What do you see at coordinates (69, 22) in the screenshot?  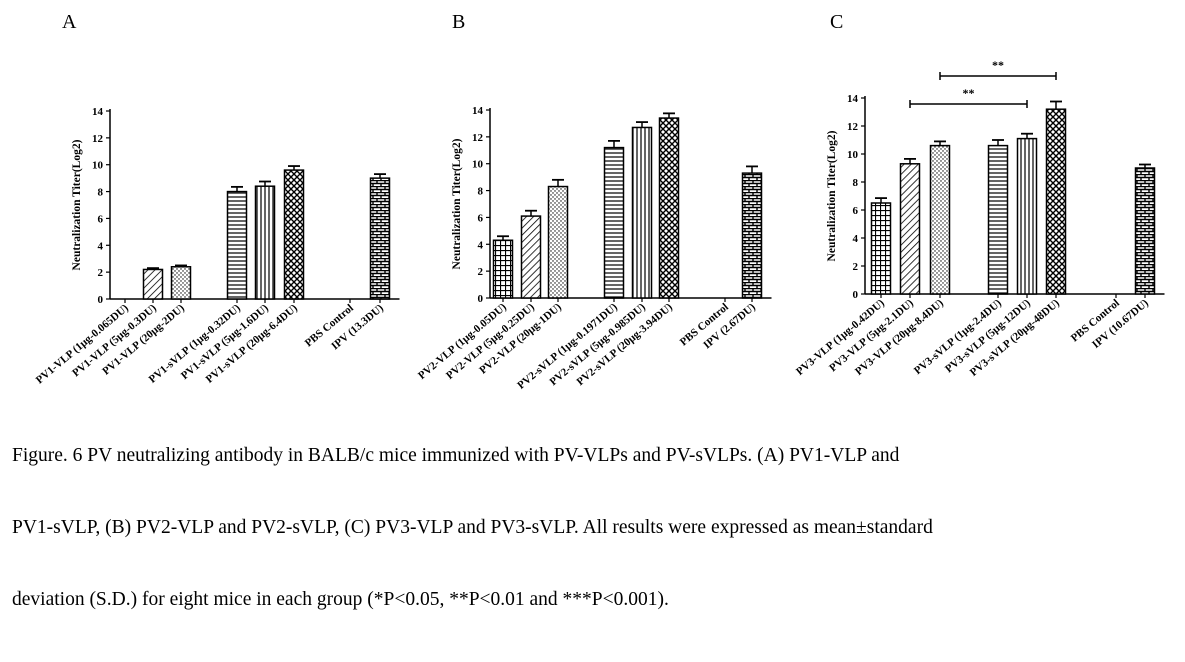 I see `panel-letter: A` at bounding box center [69, 22].